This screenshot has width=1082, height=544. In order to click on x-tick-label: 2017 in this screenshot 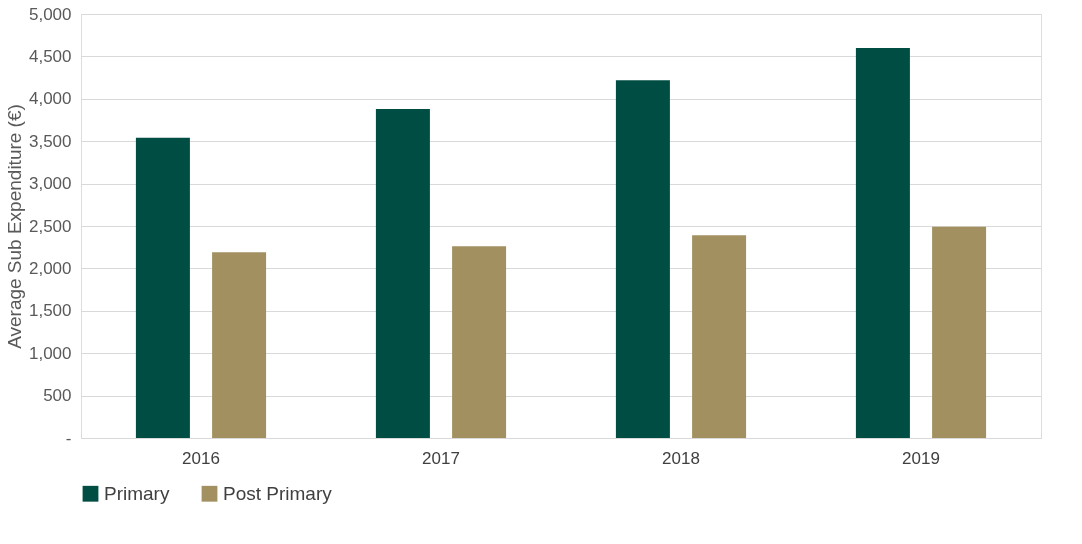, I will do `click(441, 458)`.